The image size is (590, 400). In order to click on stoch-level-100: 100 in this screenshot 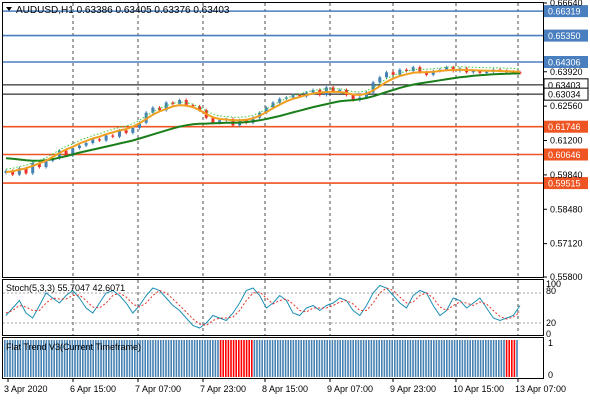, I will do `click(553, 284)`.